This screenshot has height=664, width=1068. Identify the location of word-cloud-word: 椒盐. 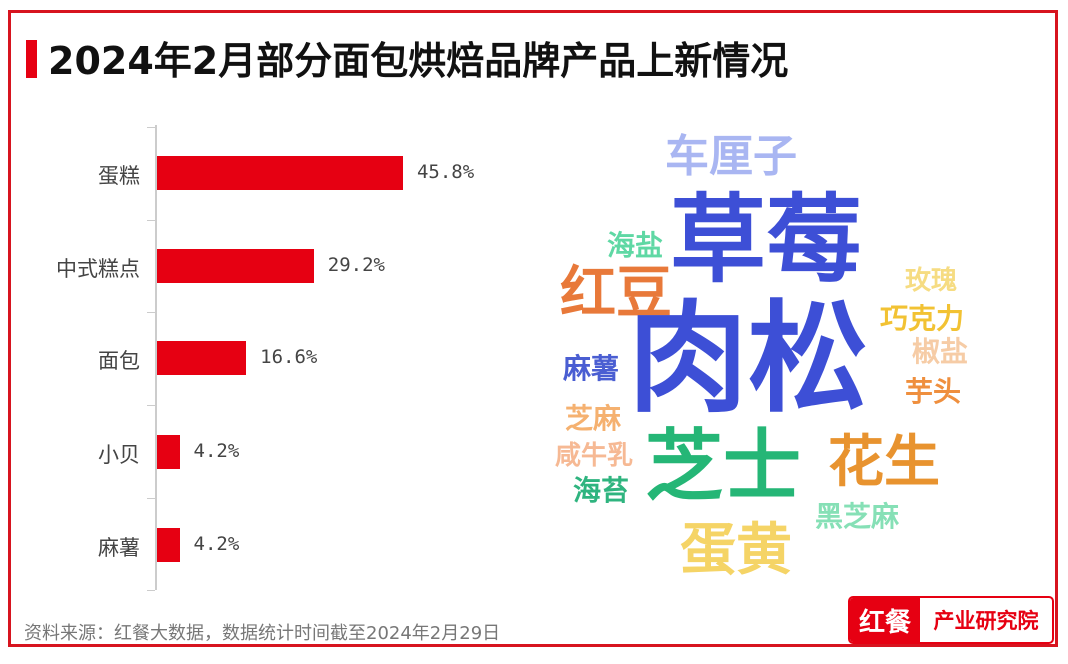
(940, 351).